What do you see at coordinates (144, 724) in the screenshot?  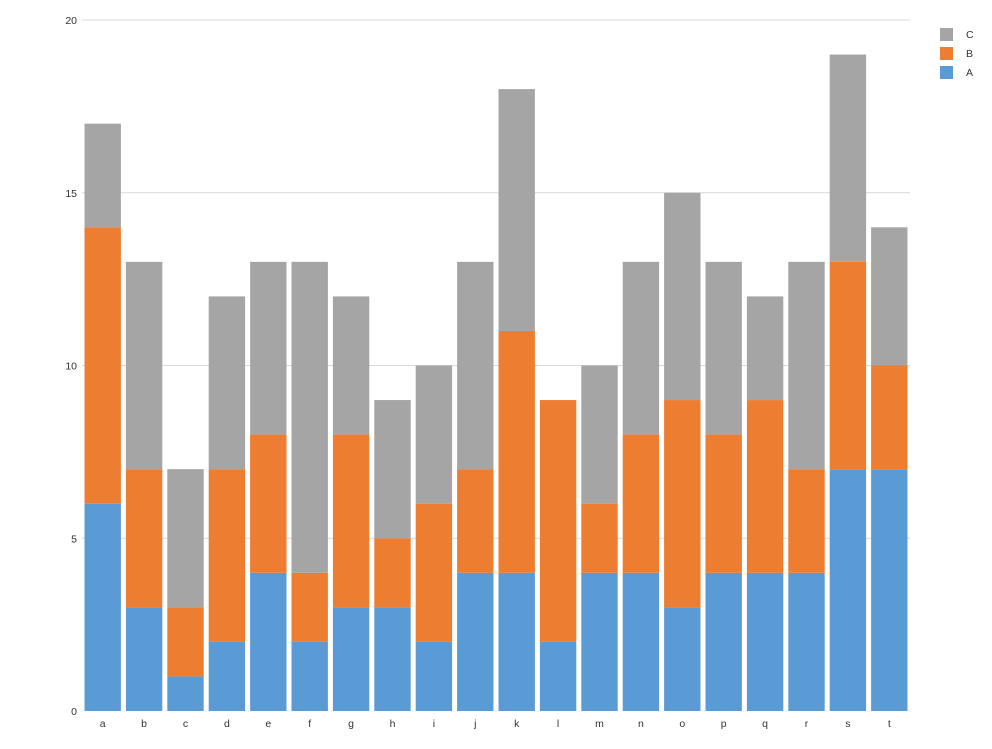 I see `x-tick-label: b` at bounding box center [144, 724].